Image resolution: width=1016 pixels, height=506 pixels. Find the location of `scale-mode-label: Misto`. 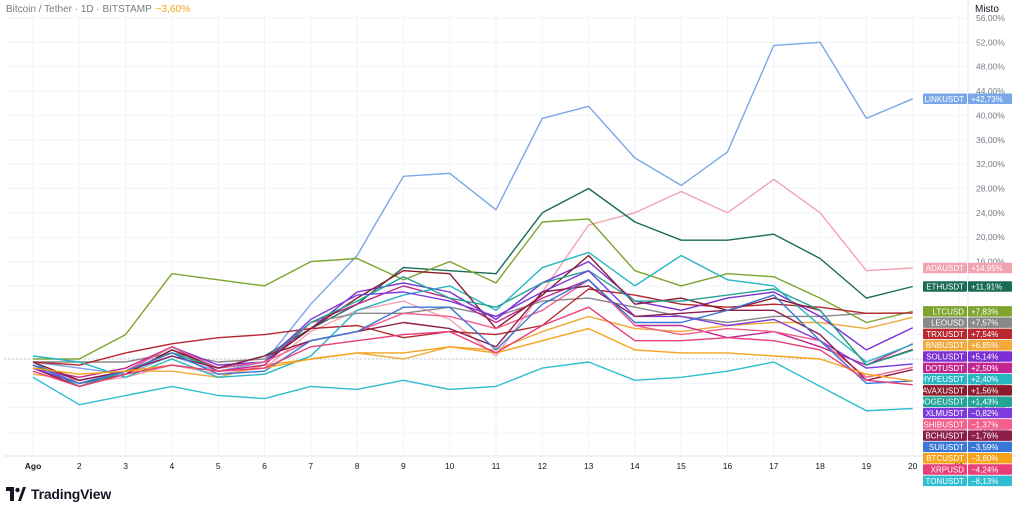

scale-mode-label: Misto is located at coordinates (987, 9).